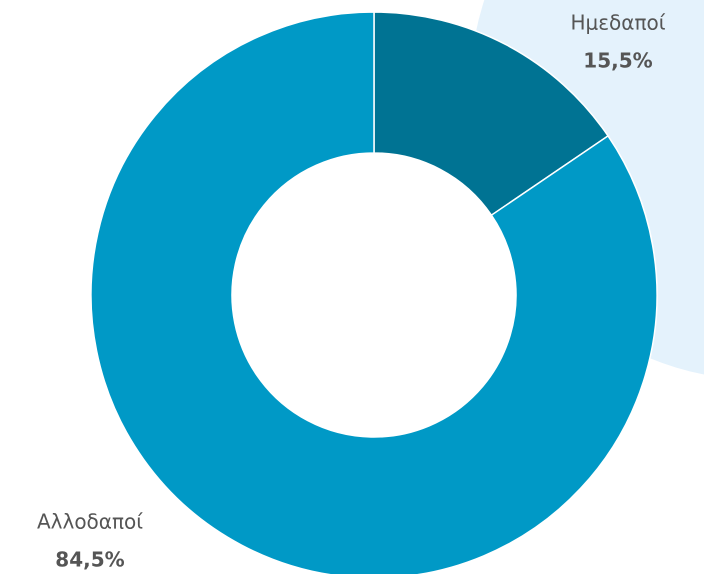 This screenshot has height=574, width=704. Describe the element at coordinates (617, 61) in the screenshot. I see `slice-value: 15,5%` at that location.